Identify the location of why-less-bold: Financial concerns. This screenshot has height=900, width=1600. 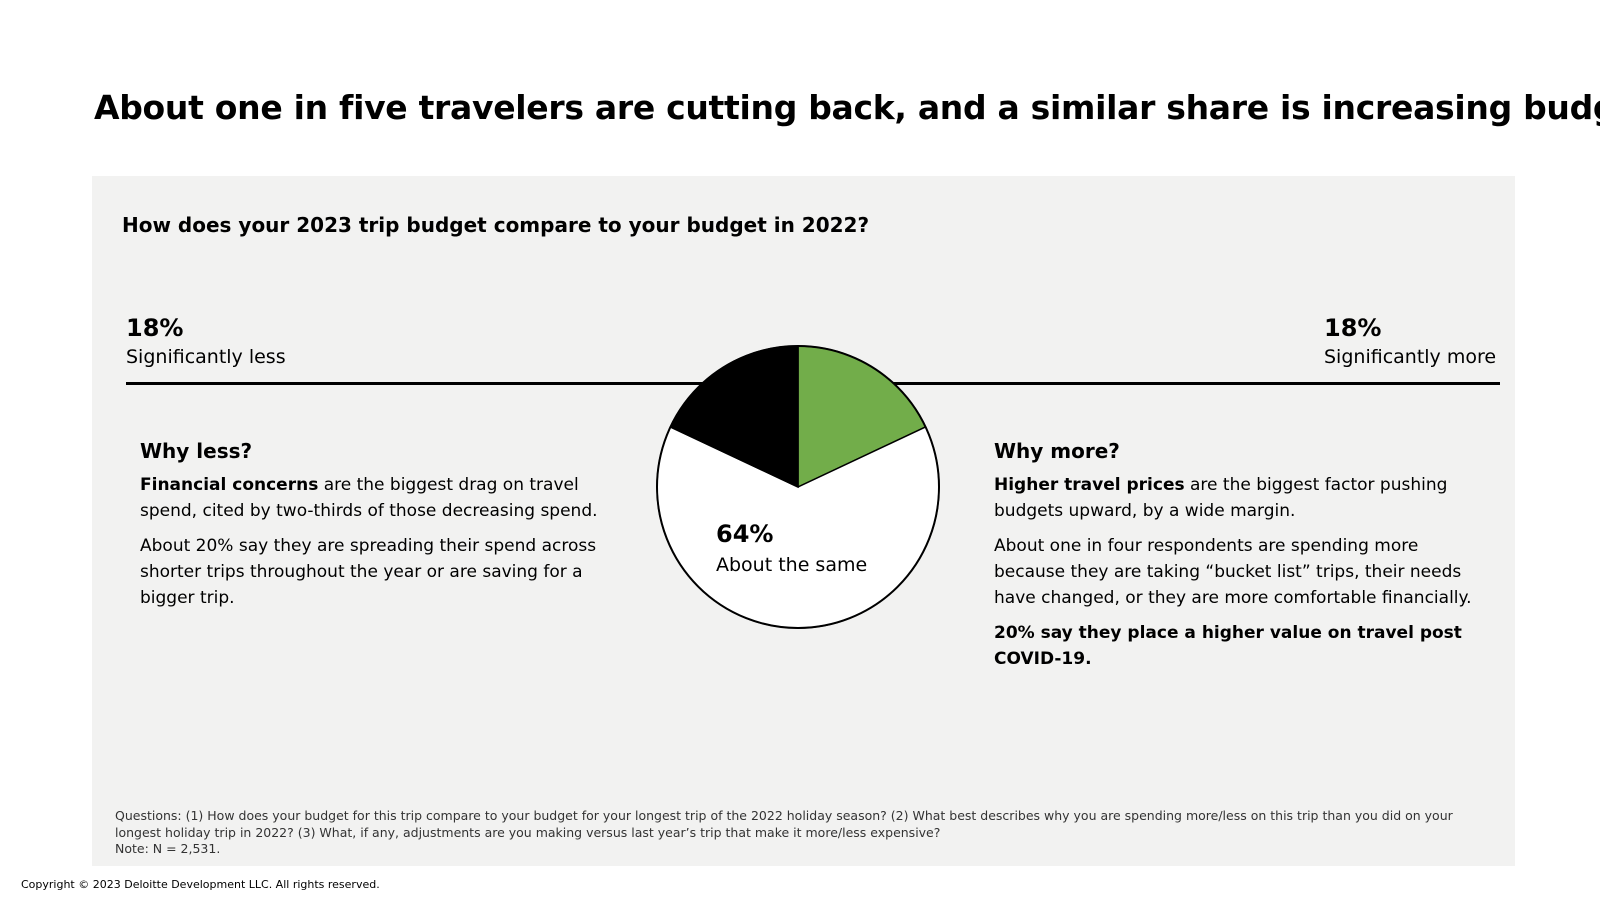
(229, 485).